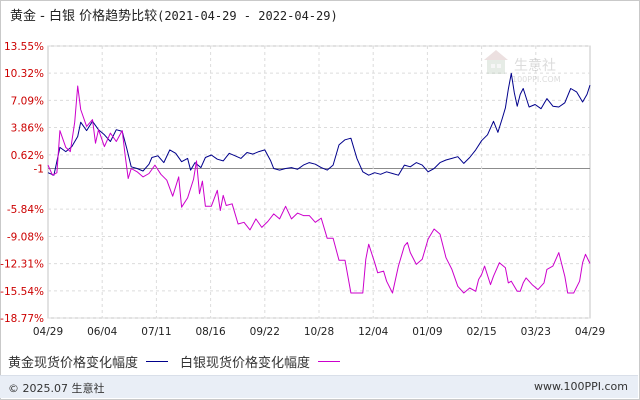  Describe the element at coordinates (481, 332) in the screenshot. I see `x-tick-label: 02/15` at that location.